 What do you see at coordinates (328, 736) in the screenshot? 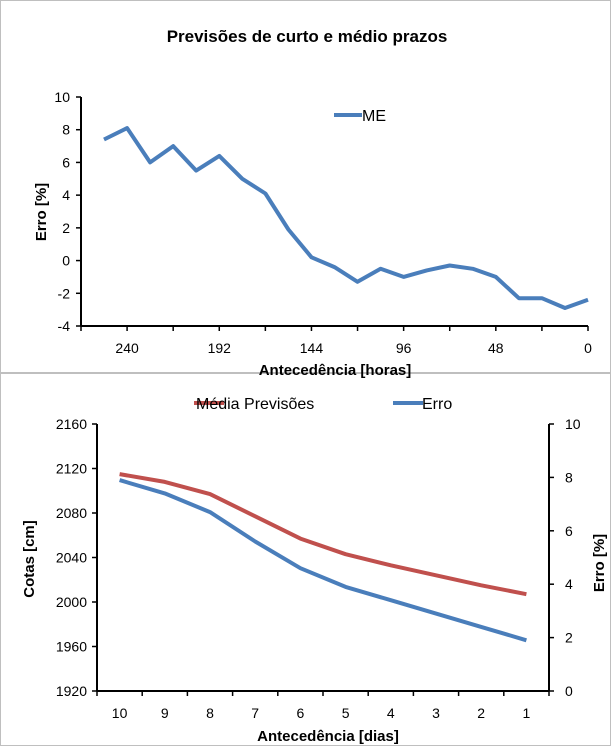
I see `x-axis-title-dias: Antecedência [dias]` at bounding box center [328, 736].